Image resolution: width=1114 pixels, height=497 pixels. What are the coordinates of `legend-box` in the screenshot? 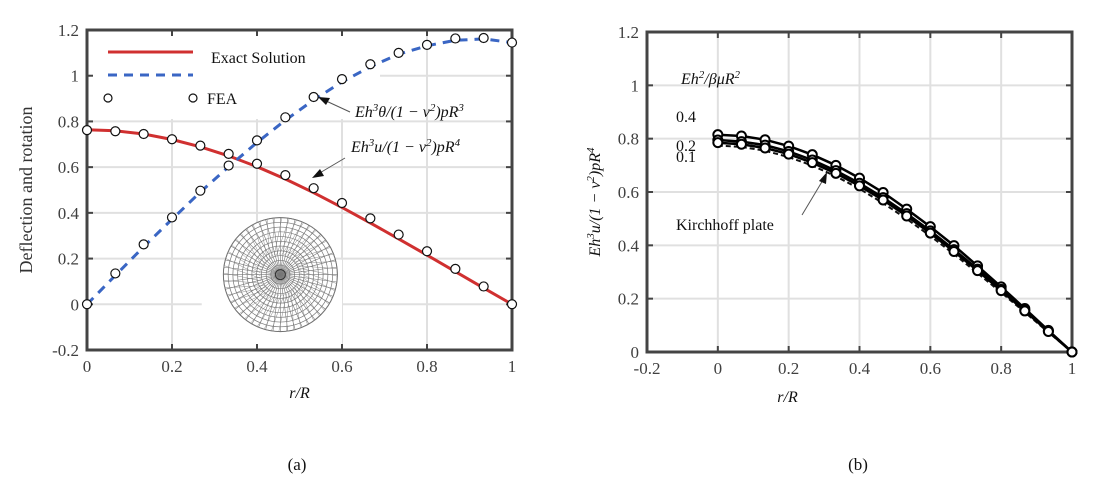 It's located at (235, 76).